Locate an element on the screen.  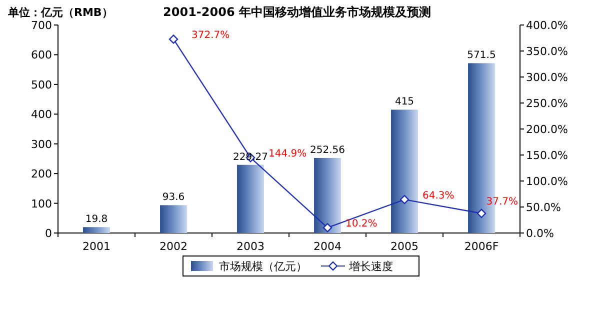
y-tick-label: 0 is located at coordinates (48, 233).